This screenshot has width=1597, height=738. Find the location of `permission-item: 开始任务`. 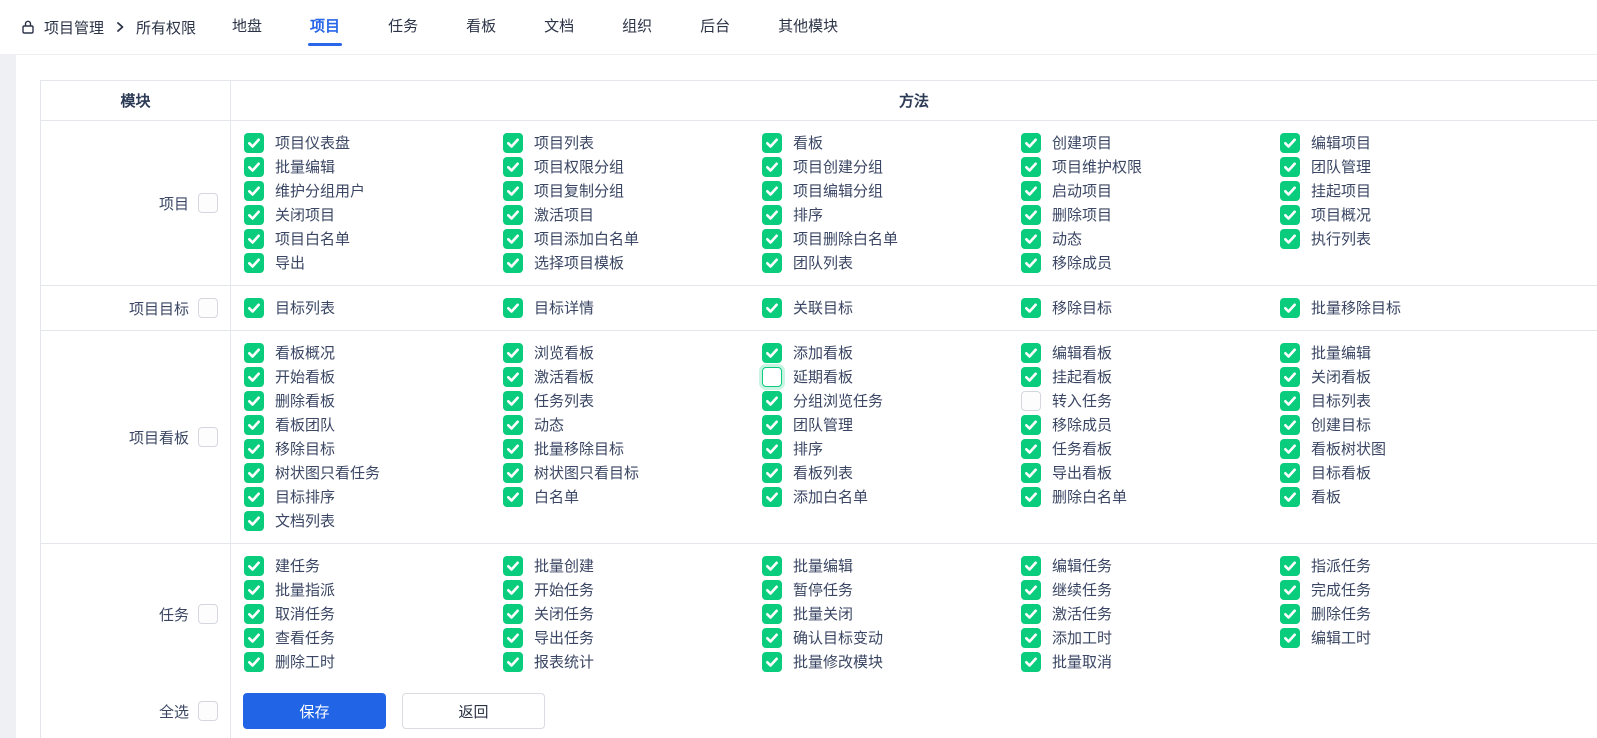

permission-item: 开始任务 is located at coordinates (632, 590).